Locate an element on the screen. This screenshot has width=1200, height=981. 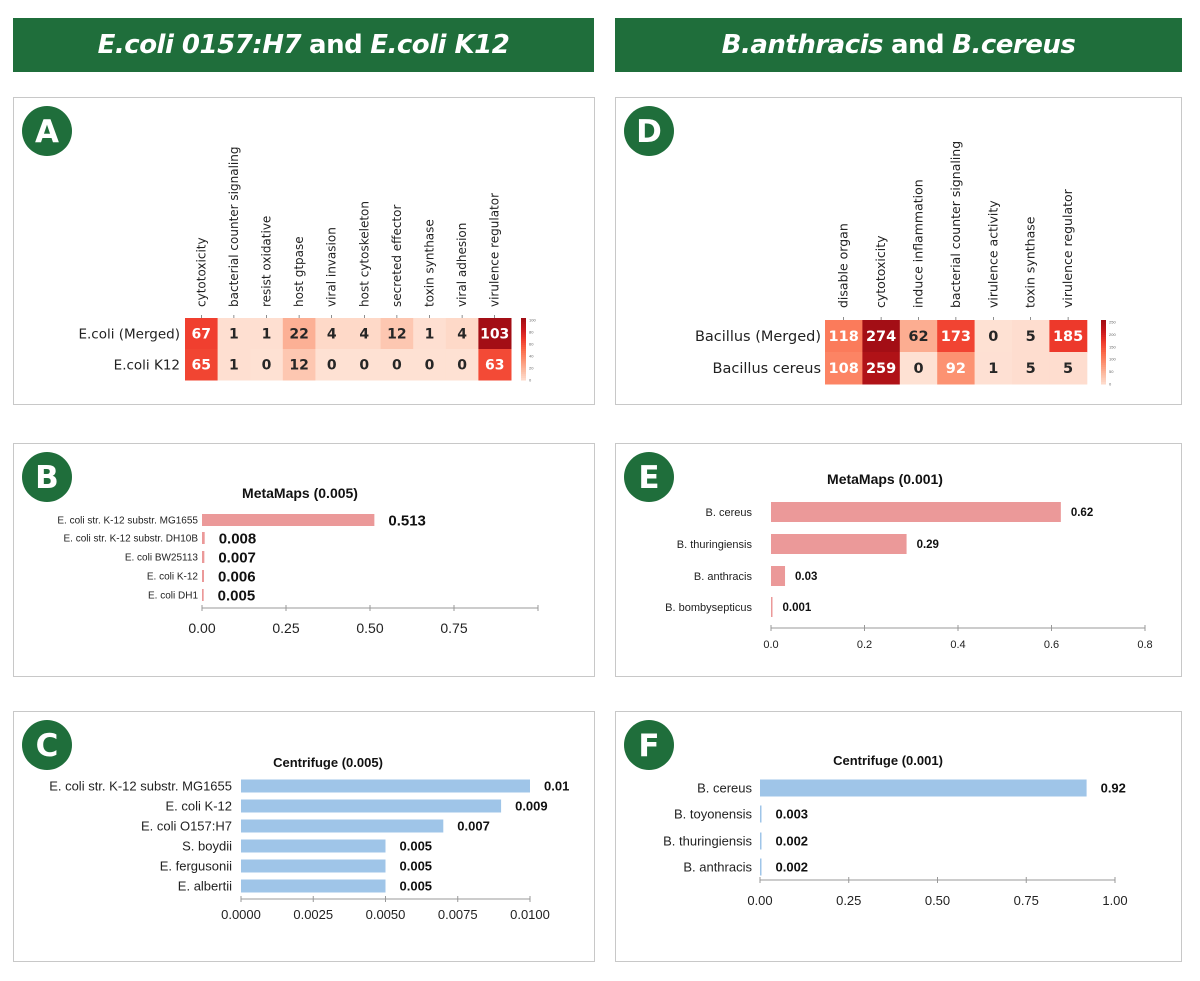
bar-category-label: B. thuringiensis is located at coordinates (707, 841).